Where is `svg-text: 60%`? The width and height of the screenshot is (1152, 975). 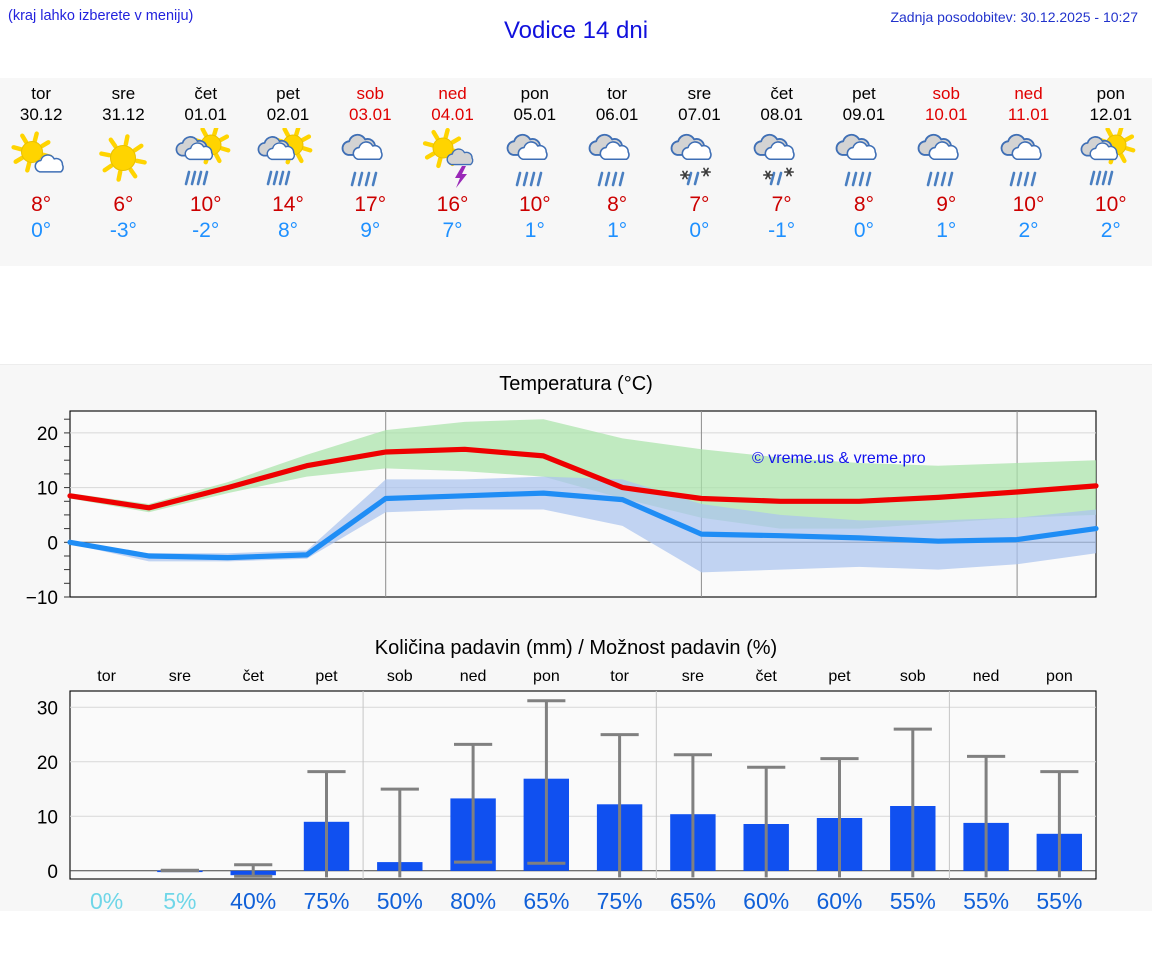
svg-text: 60% is located at coordinates (839, 899).